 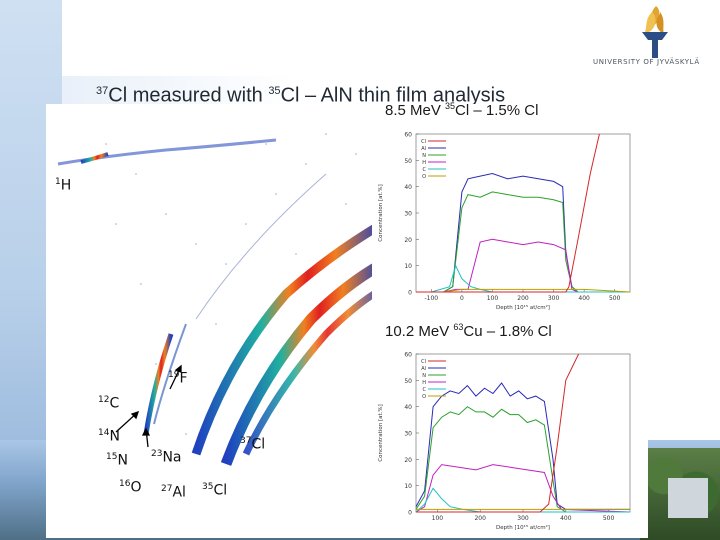 What do you see at coordinates (94, 158) in the screenshot?
I see `hydrogen-band-core` at bounding box center [94, 158].